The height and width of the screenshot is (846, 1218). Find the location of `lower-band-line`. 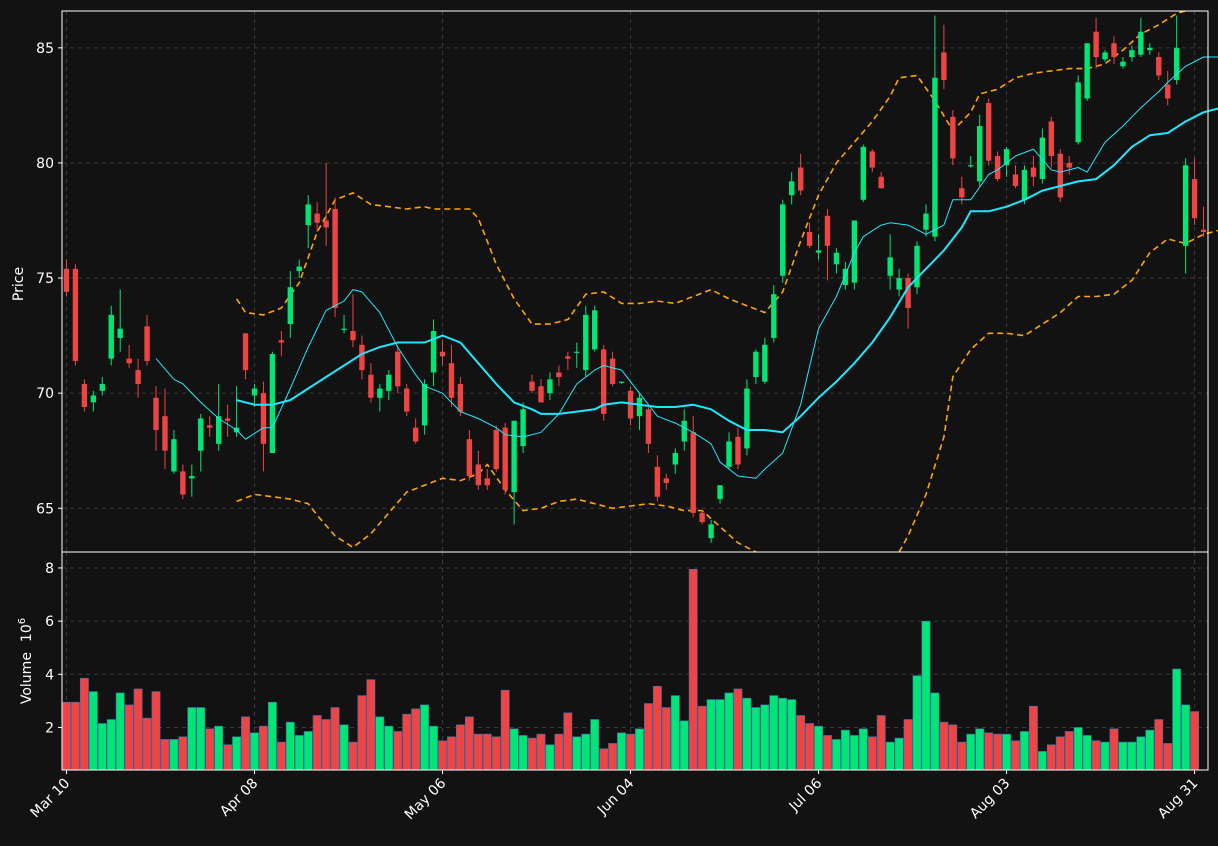

lower-band-line is located at coordinates (496, 508).